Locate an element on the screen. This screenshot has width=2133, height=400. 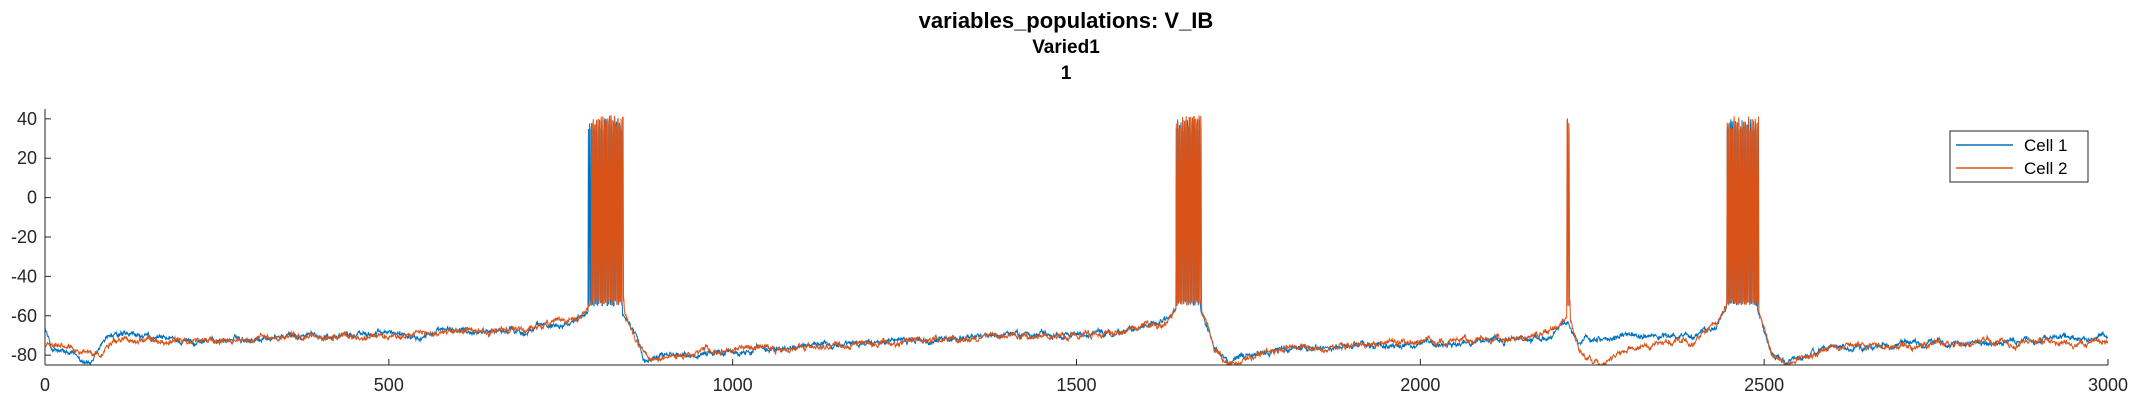
x-tick-label: 500 is located at coordinates (389, 385).